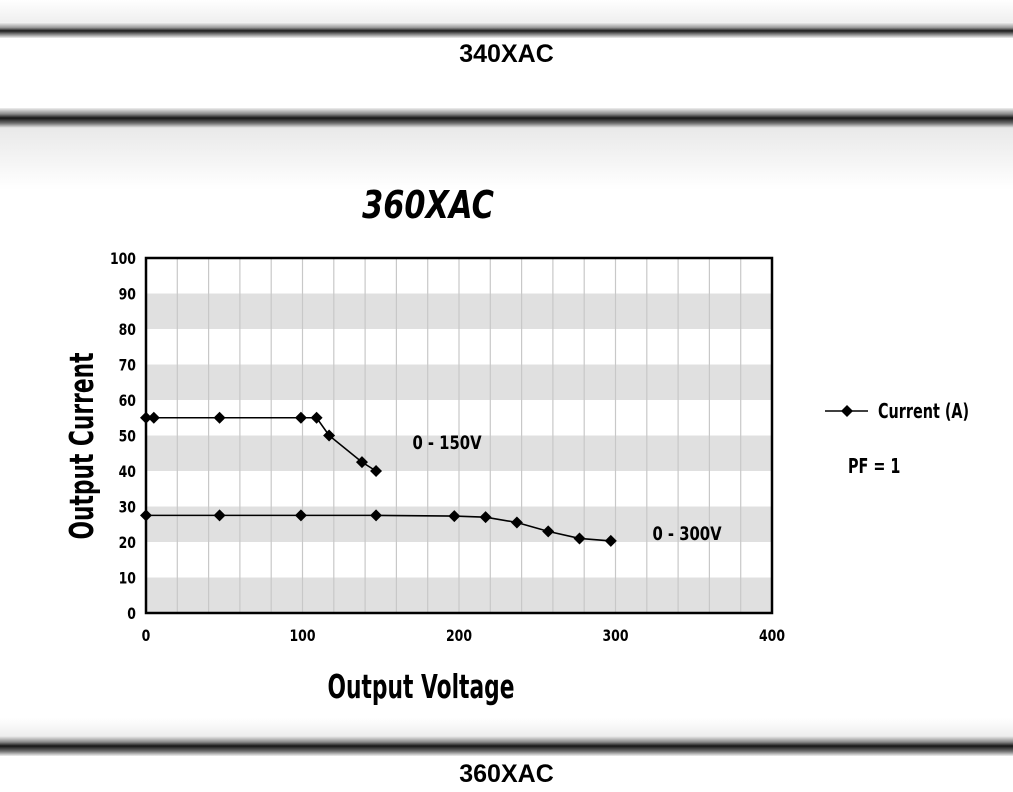 The height and width of the screenshot is (792, 1013). I want to click on x-tick-label: 400, so click(772, 637).